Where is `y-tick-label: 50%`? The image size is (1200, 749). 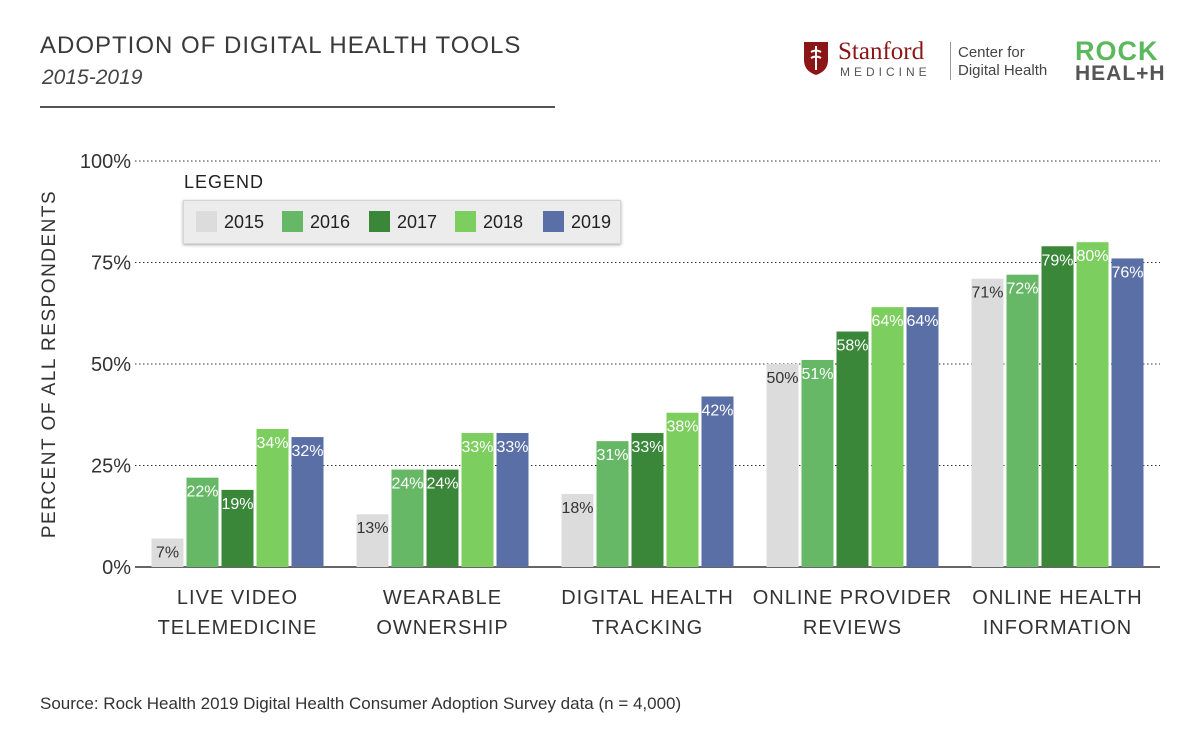 y-tick-label: 50% is located at coordinates (111, 365).